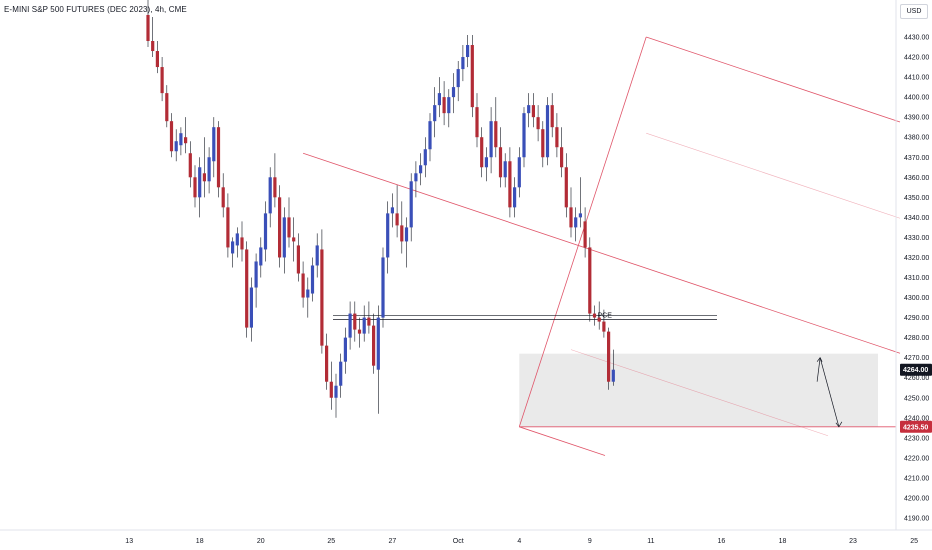  Describe the element at coordinates (528, 541) in the screenshot. I see `time-axis: 1318202527Oct49111618232530` at that location.